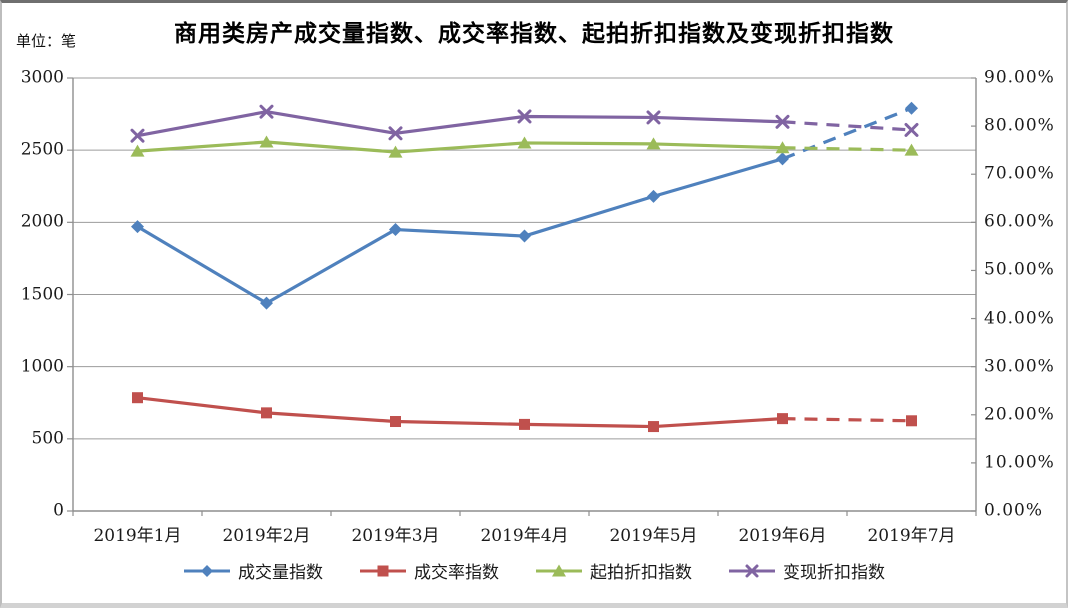 The height and width of the screenshot is (608, 1068). I want to click on legend-marker-triangle, so click(559, 570).